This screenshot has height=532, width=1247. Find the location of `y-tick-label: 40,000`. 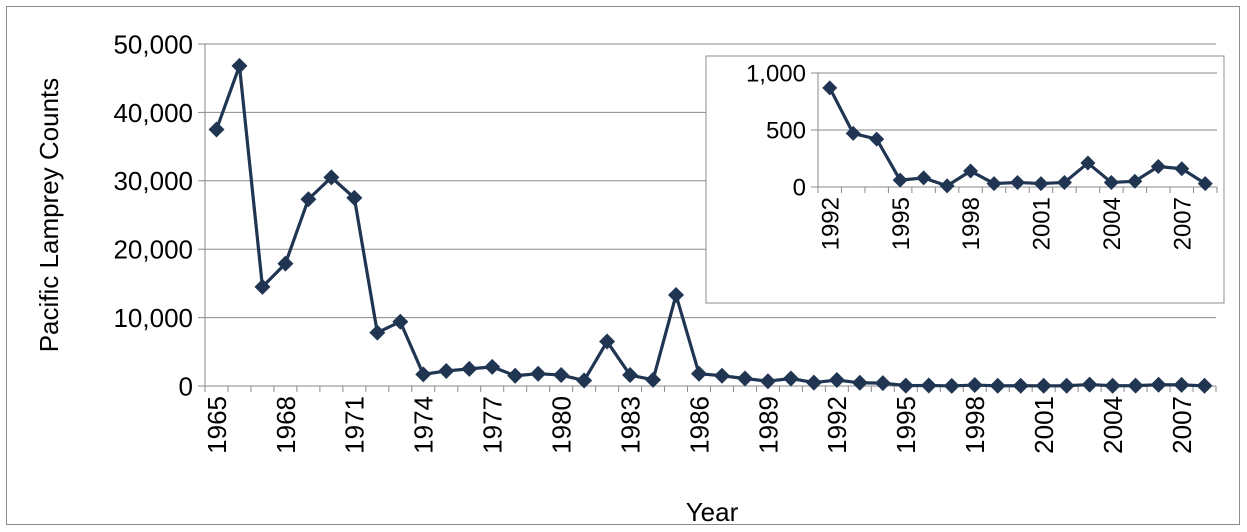

y-tick-label: 40,000 is located at coordinates (153, 113).